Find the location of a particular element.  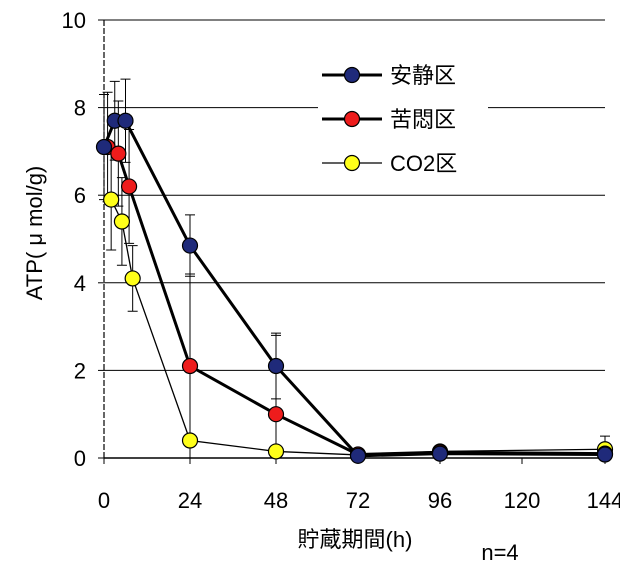

x-tick-label: 48 is located at coordinates (276, 500).